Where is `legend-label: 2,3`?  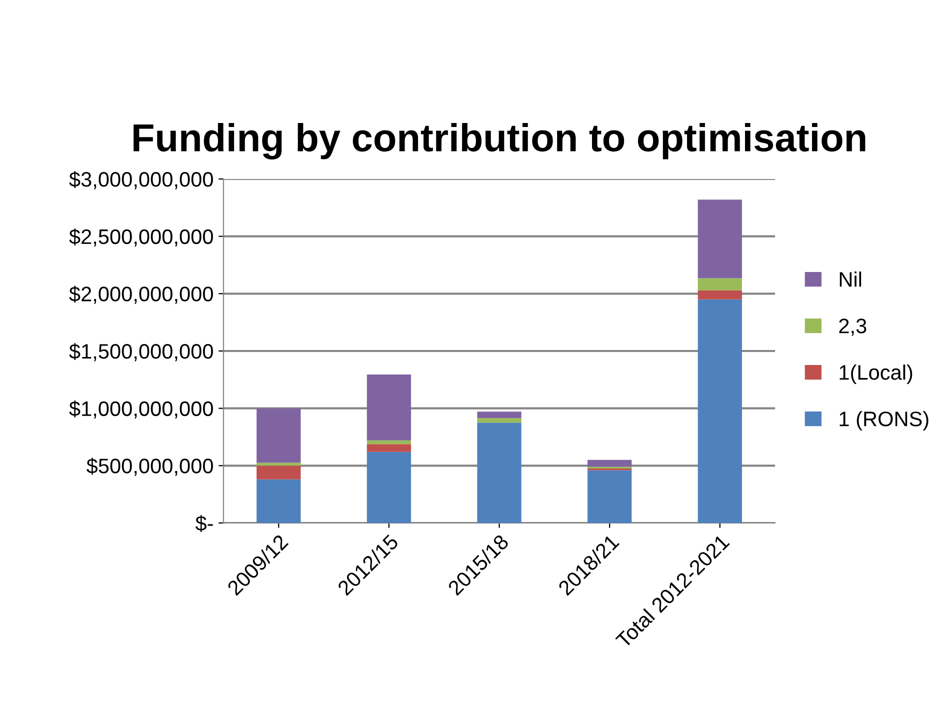
legend-label: 2,3 is located at coordinates (852, 327).